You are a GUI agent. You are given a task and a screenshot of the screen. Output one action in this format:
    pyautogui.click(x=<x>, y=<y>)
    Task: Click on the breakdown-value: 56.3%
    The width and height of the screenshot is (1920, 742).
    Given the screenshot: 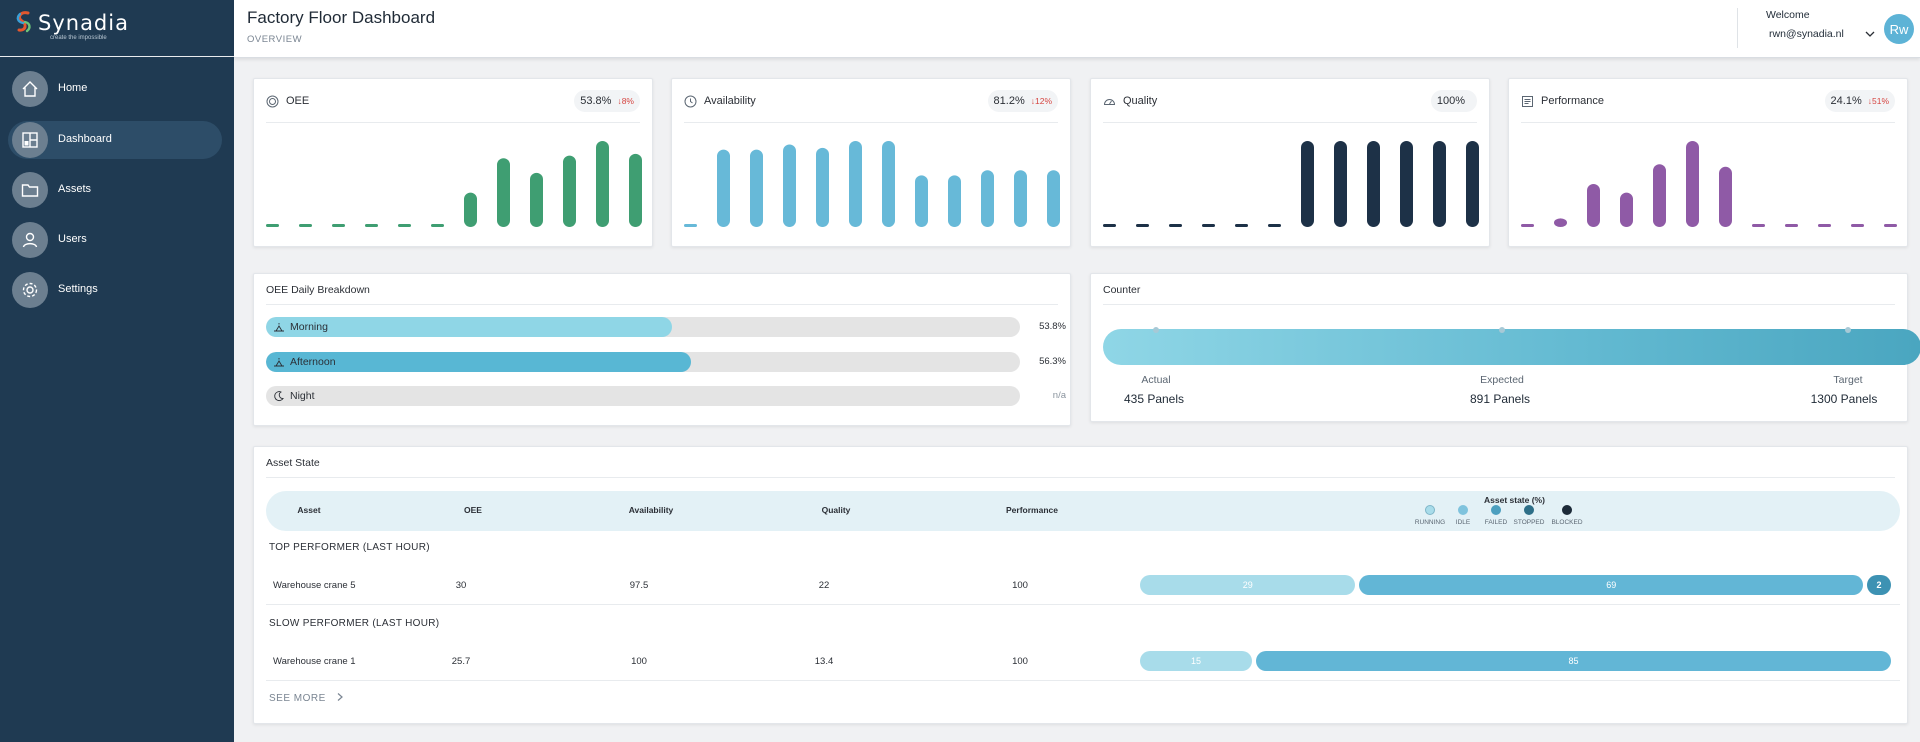 What is the action you would take?
    pyautogui.click(x=1052, y=361)
    